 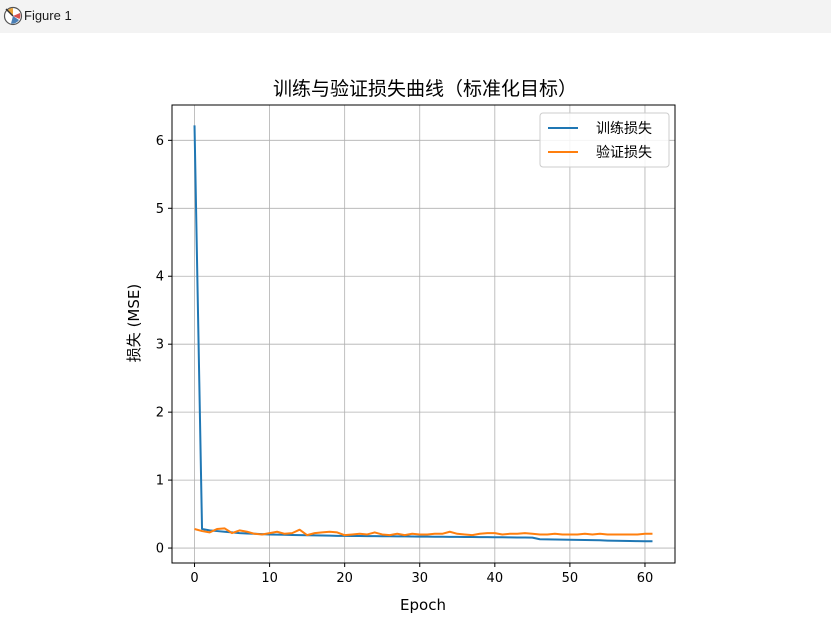 What do you see at coordinates (269, 578) in the screenshot?
I see `x-tick-label: 10` at bounding box center [269, 578].